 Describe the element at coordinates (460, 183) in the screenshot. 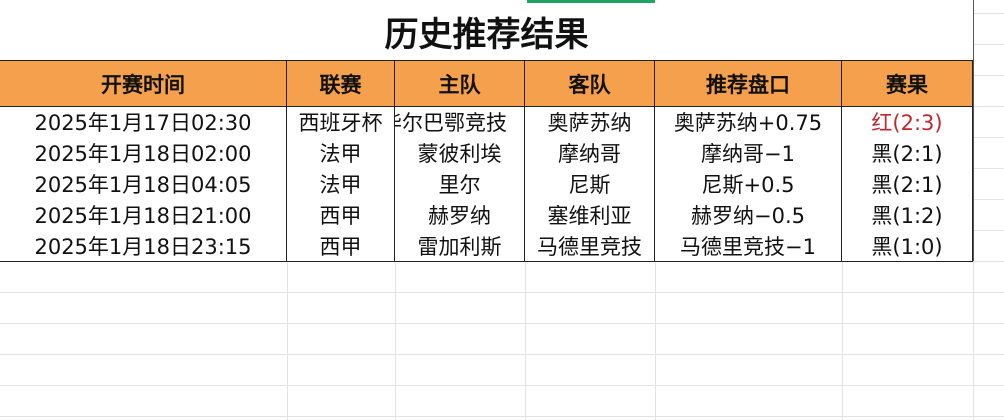

I see `table-cell: 里尔` at that location.